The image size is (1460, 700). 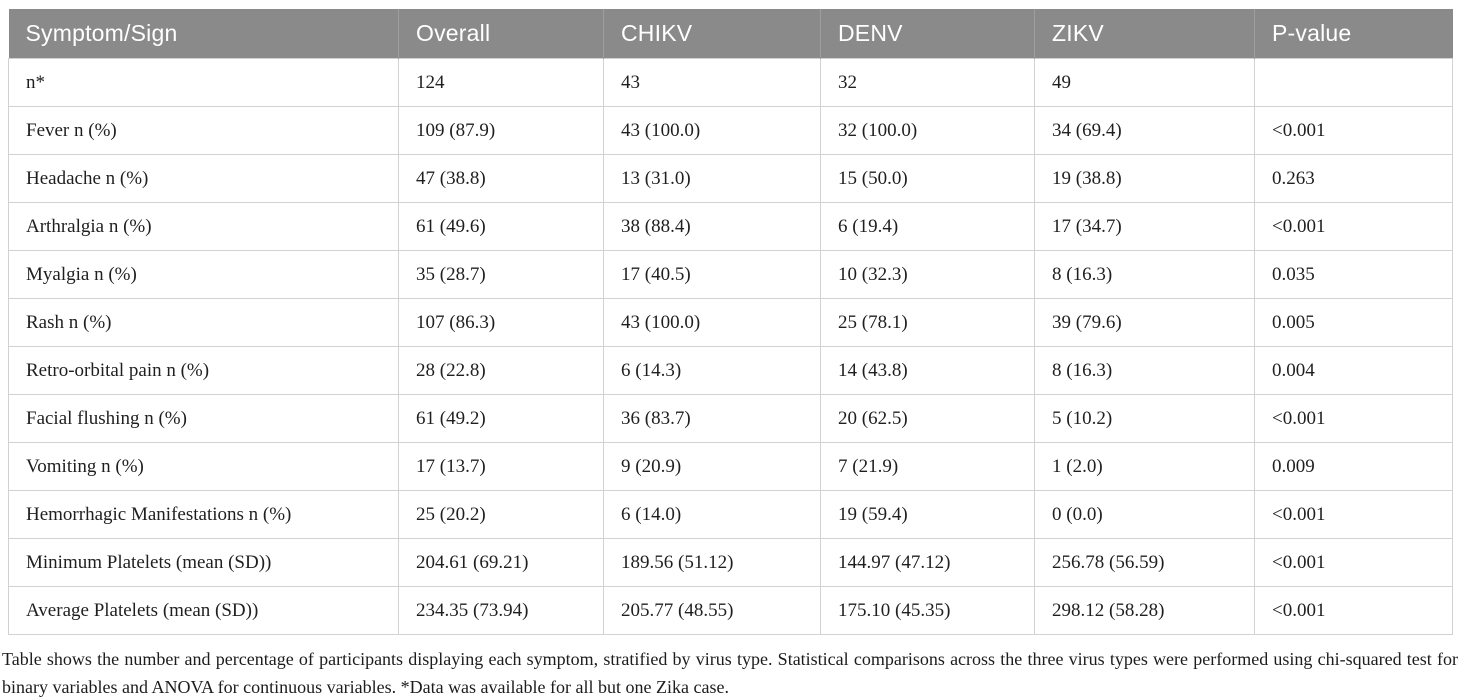 What do you see at coordinates (712, 610) in the screenshot?
I see `value-cell: 205.77 (48.55)` at bounding box center [712, 610].